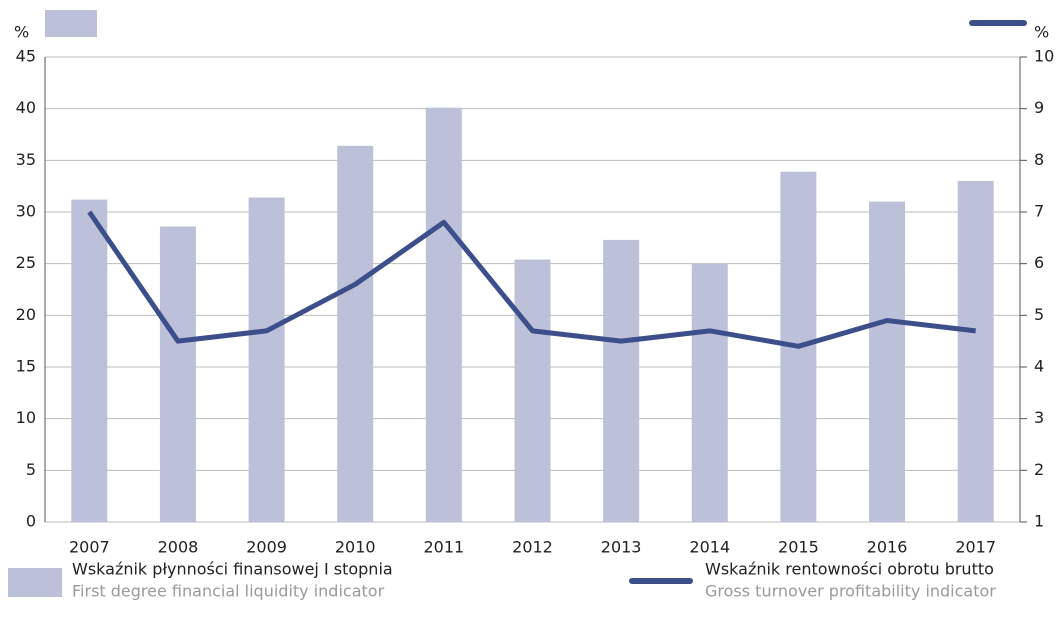  What do you see at coordinates (1044, 56) in the screenshot?
I see `y2-tick-label: 10` at bounding box center [1044, 56].